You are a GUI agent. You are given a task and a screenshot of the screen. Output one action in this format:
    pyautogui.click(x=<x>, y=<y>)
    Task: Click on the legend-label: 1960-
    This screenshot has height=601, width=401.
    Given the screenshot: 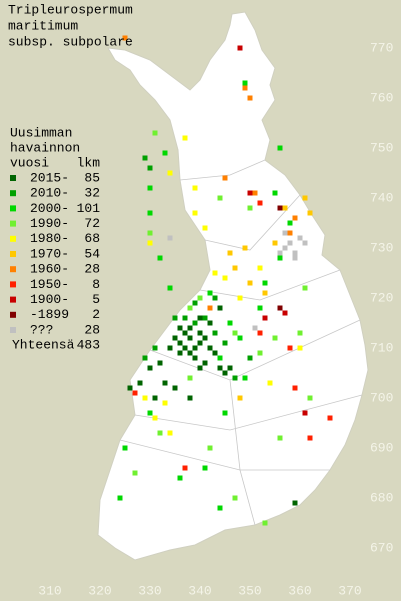 What is the action you would take?
    pyautogui.click(x=49, y=269)
    